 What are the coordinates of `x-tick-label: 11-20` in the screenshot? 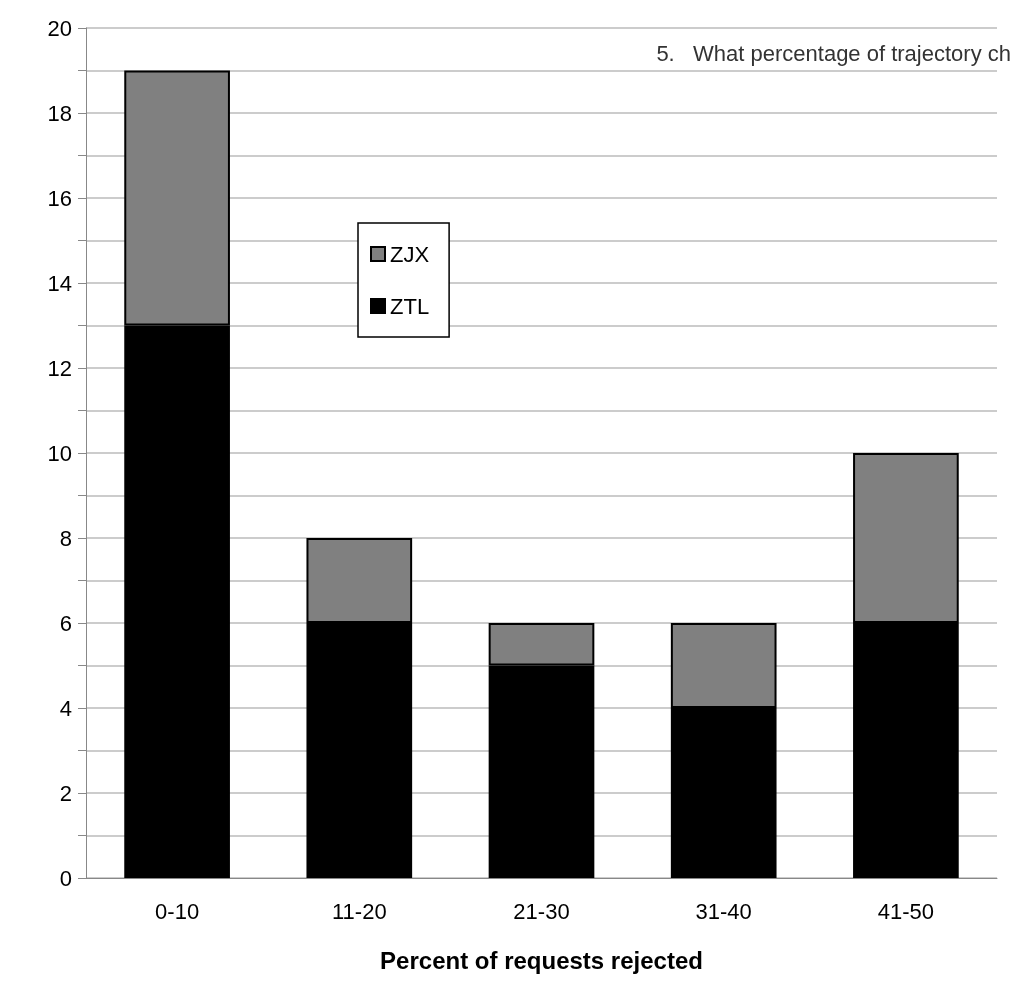 It's located at (359, 911).